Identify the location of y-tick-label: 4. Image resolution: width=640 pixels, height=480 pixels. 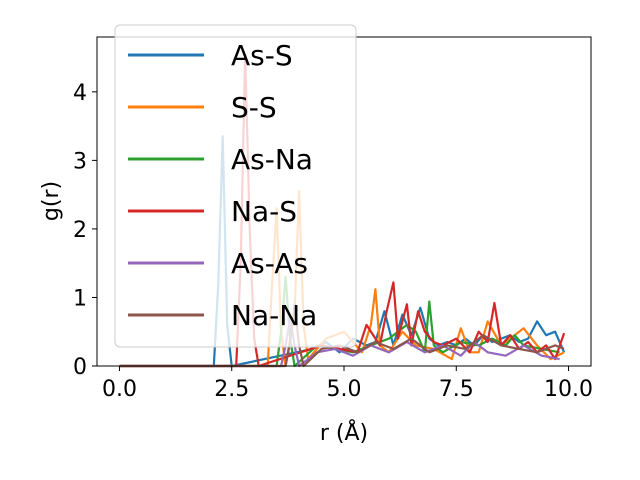
(80, 93).